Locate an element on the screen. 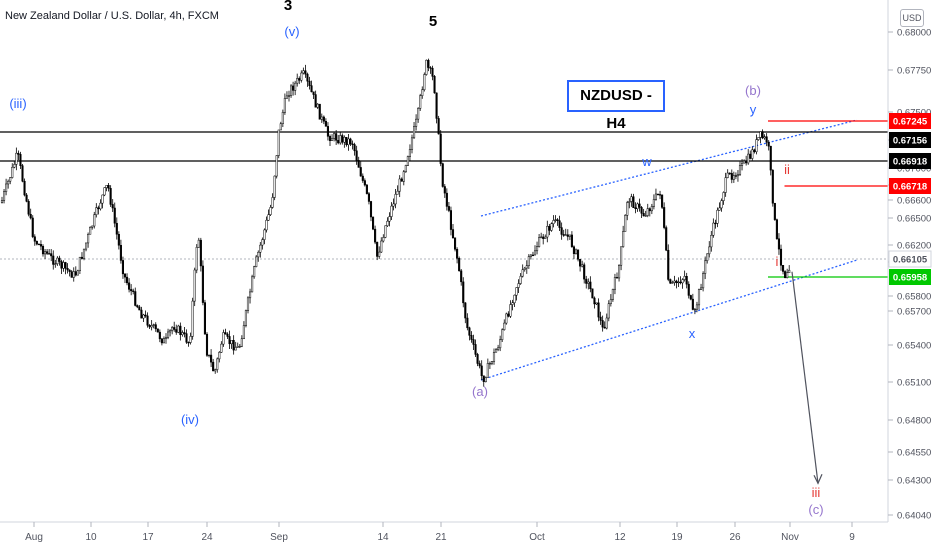  y-tick-label: 0.64300 is located at coordinates (914, 481).